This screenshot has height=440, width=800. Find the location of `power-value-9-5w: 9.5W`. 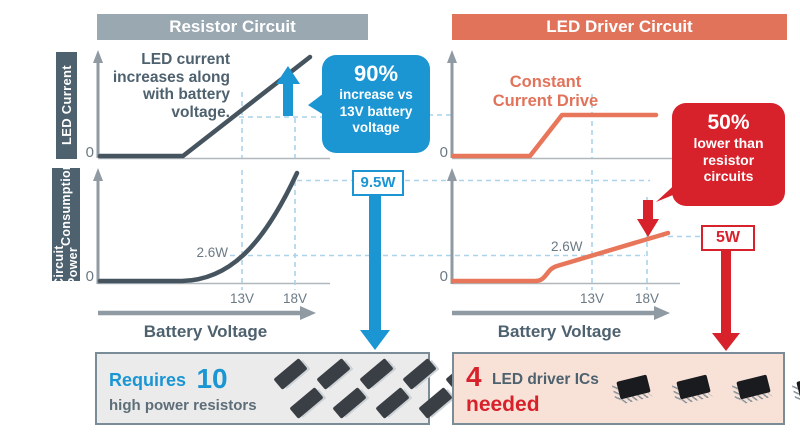

power-value-9-5w: 9.5W is located at coordinates (378, 183).